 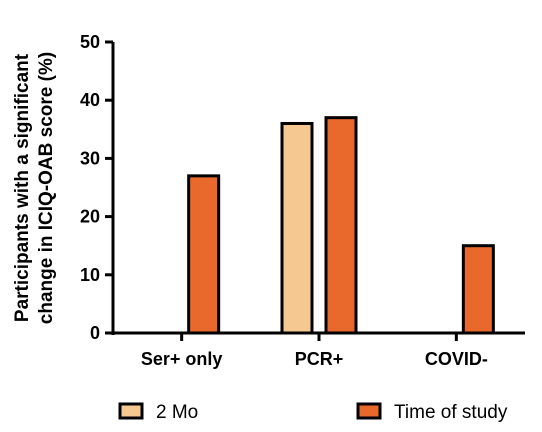 What do you see at coordinates (95, 333) in the screenshot?
I see `y-tick-label-0: 0` at bounding box center [95, 333].